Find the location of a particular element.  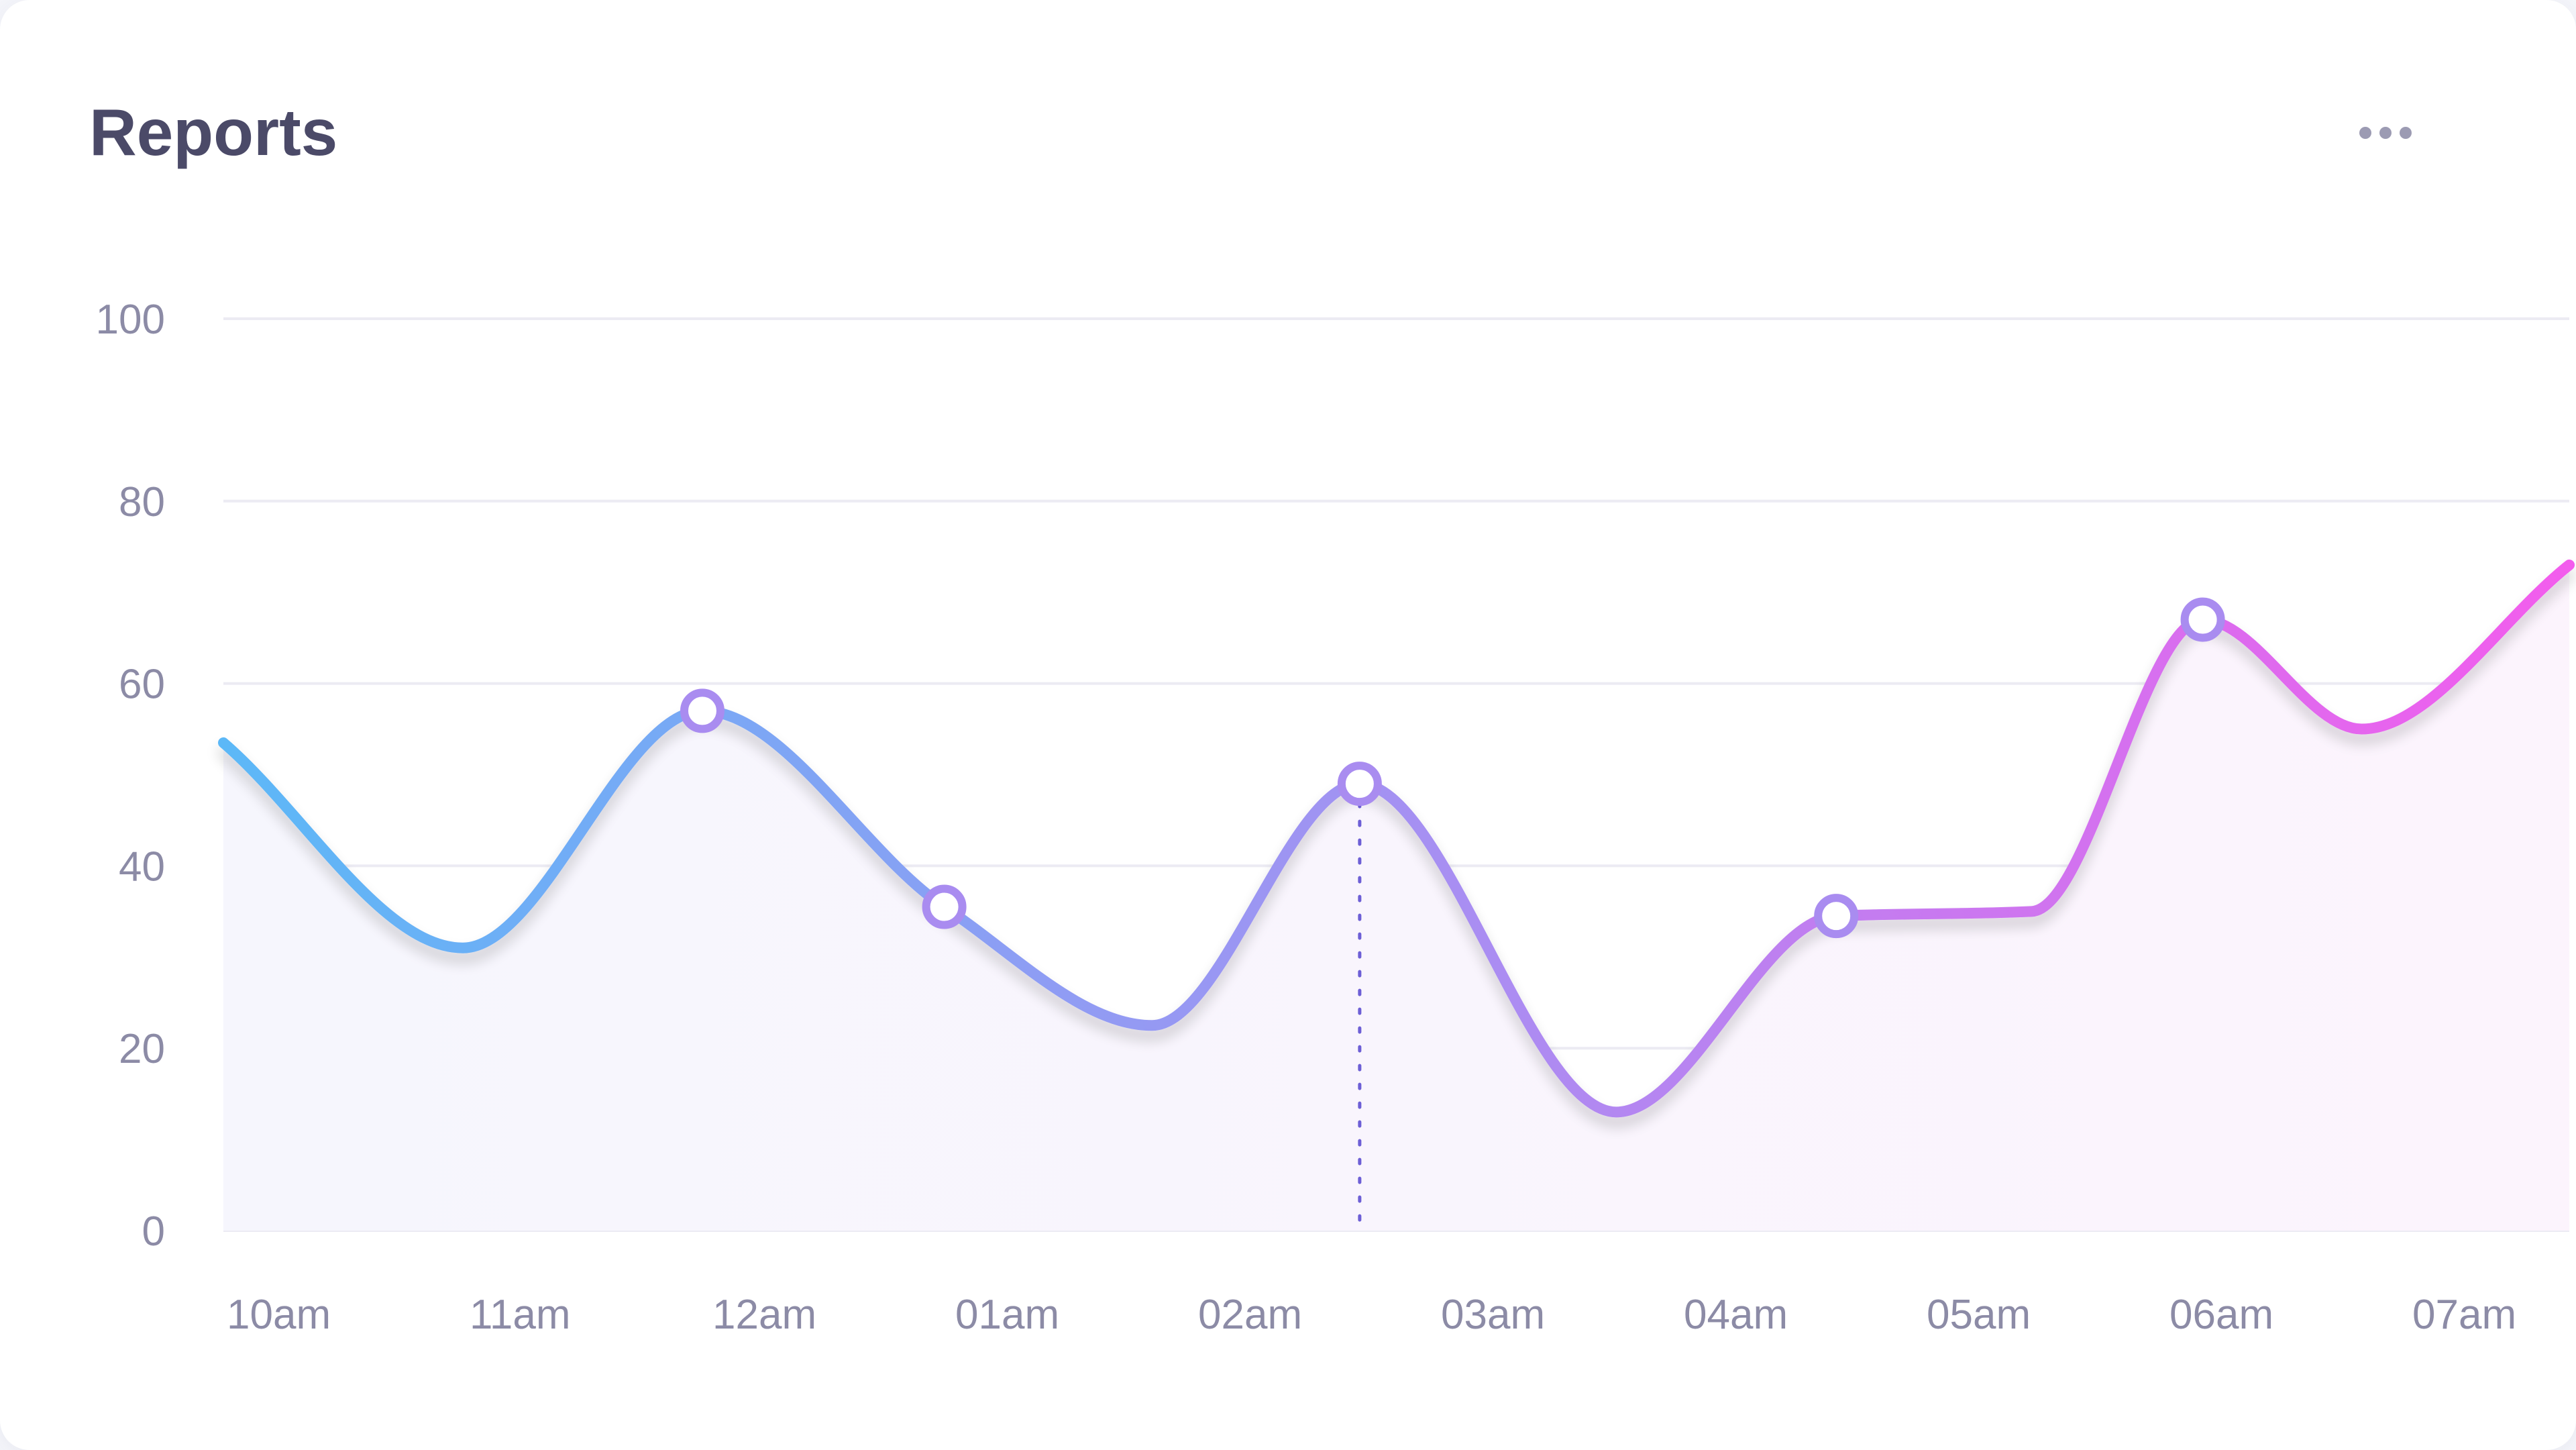

x-tick-label: 07am is located at coordinates (2464, 1315).